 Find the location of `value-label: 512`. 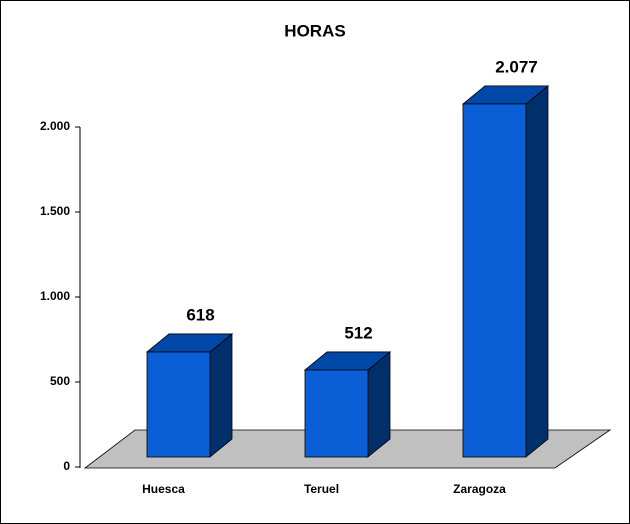

value-label: 512 is located at coordinates (358, 332).